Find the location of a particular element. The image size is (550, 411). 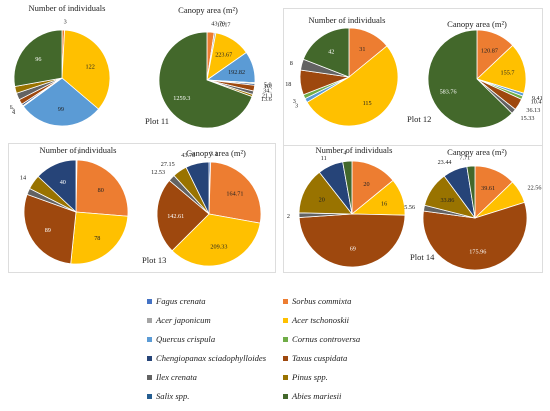

plot-11-canopy-label-cheng: 10.08 is located at coordinates (268, 86).